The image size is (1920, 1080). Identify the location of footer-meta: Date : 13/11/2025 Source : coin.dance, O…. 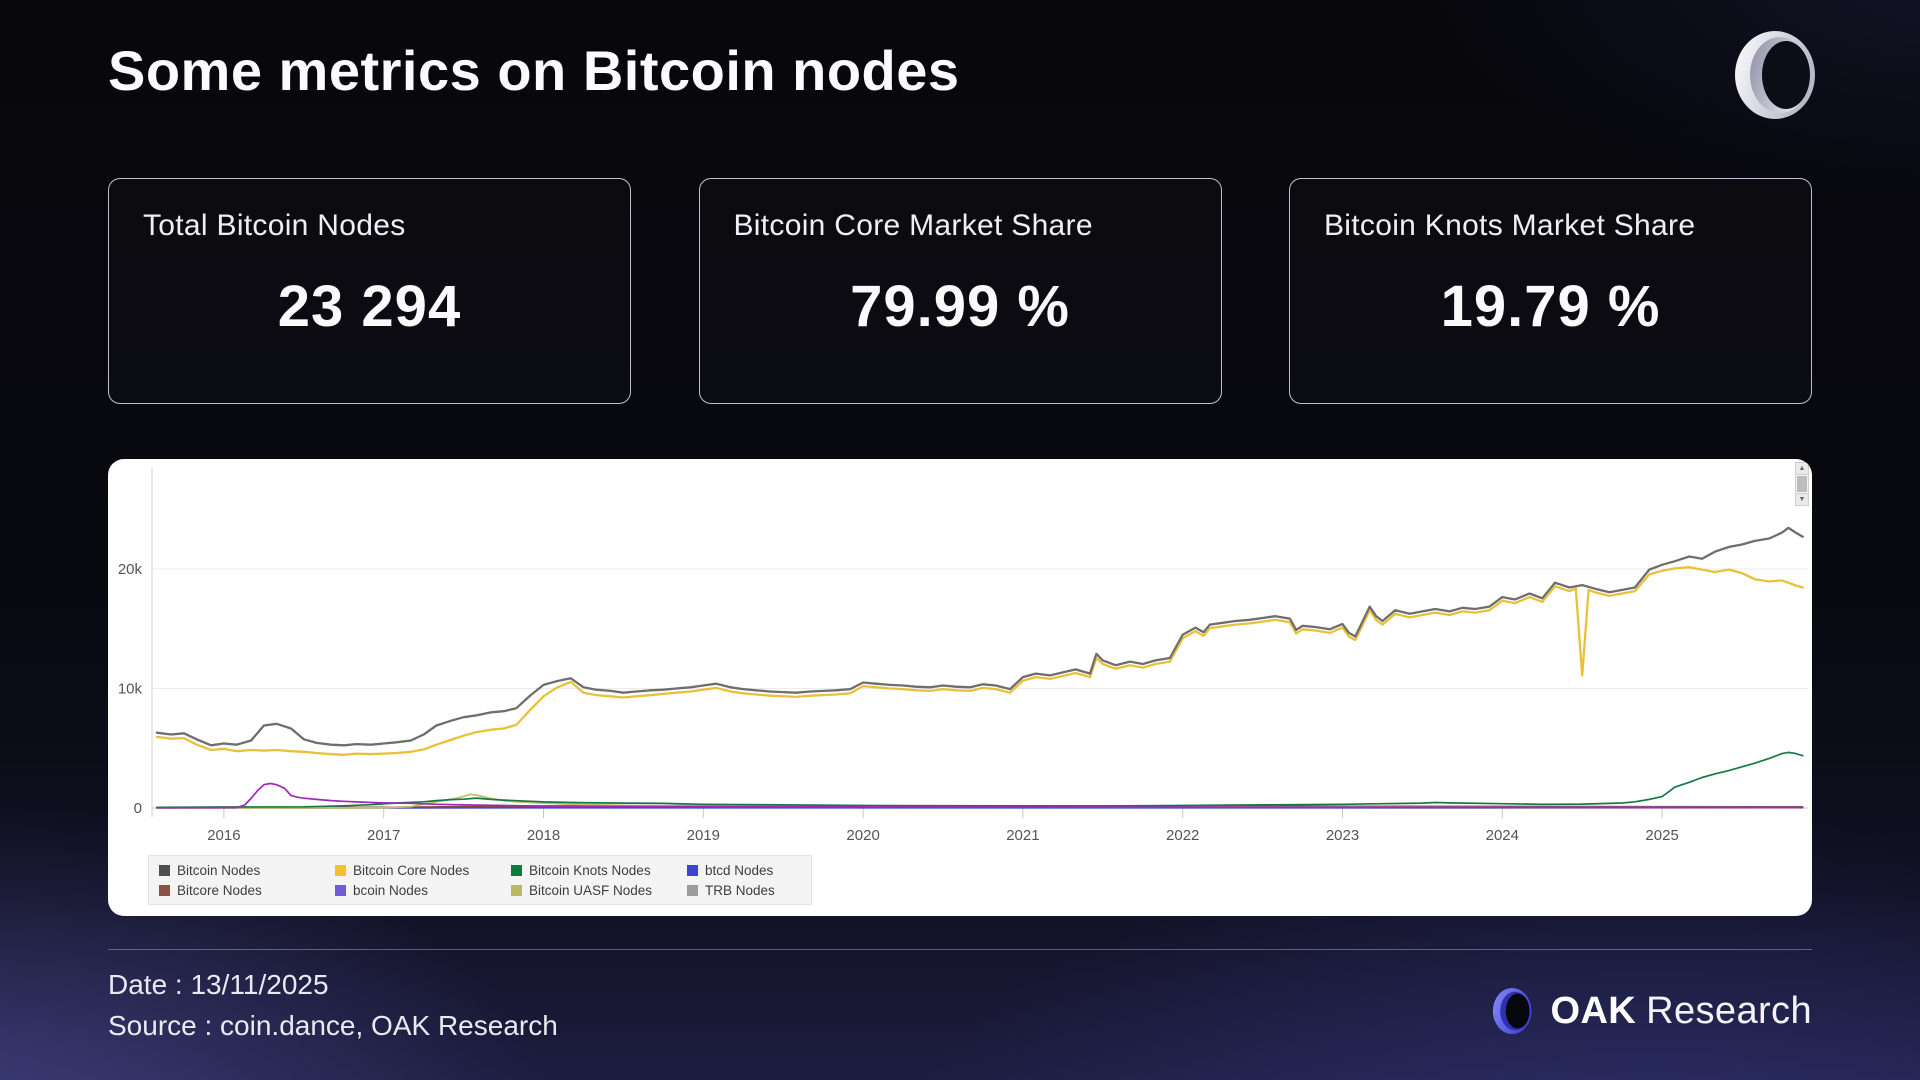
(333, 1005).